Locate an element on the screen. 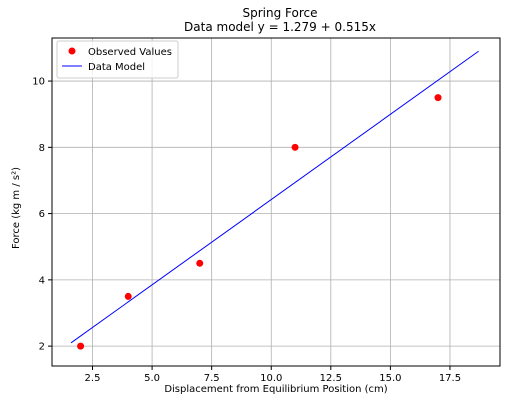 The height and width of the screenshot is (402, 505). legend: Observed Values Data Model is located at coordinates (117, 59).